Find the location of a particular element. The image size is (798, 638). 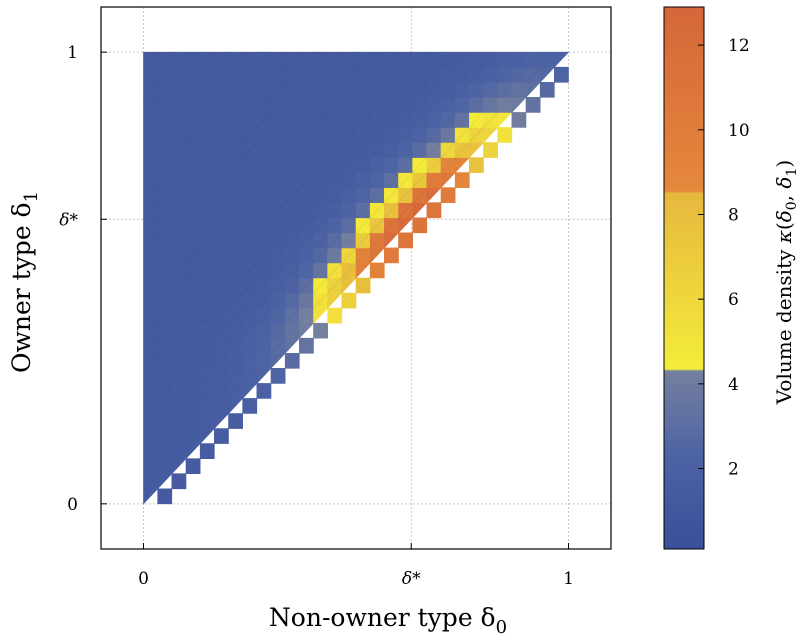

y-tick-label-1: δ* is located at coordinates (68, 220).